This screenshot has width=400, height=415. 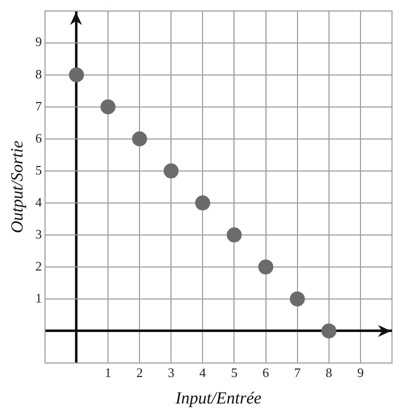 I want to click on x-tick-label: 8, so click(x=329, y=372).